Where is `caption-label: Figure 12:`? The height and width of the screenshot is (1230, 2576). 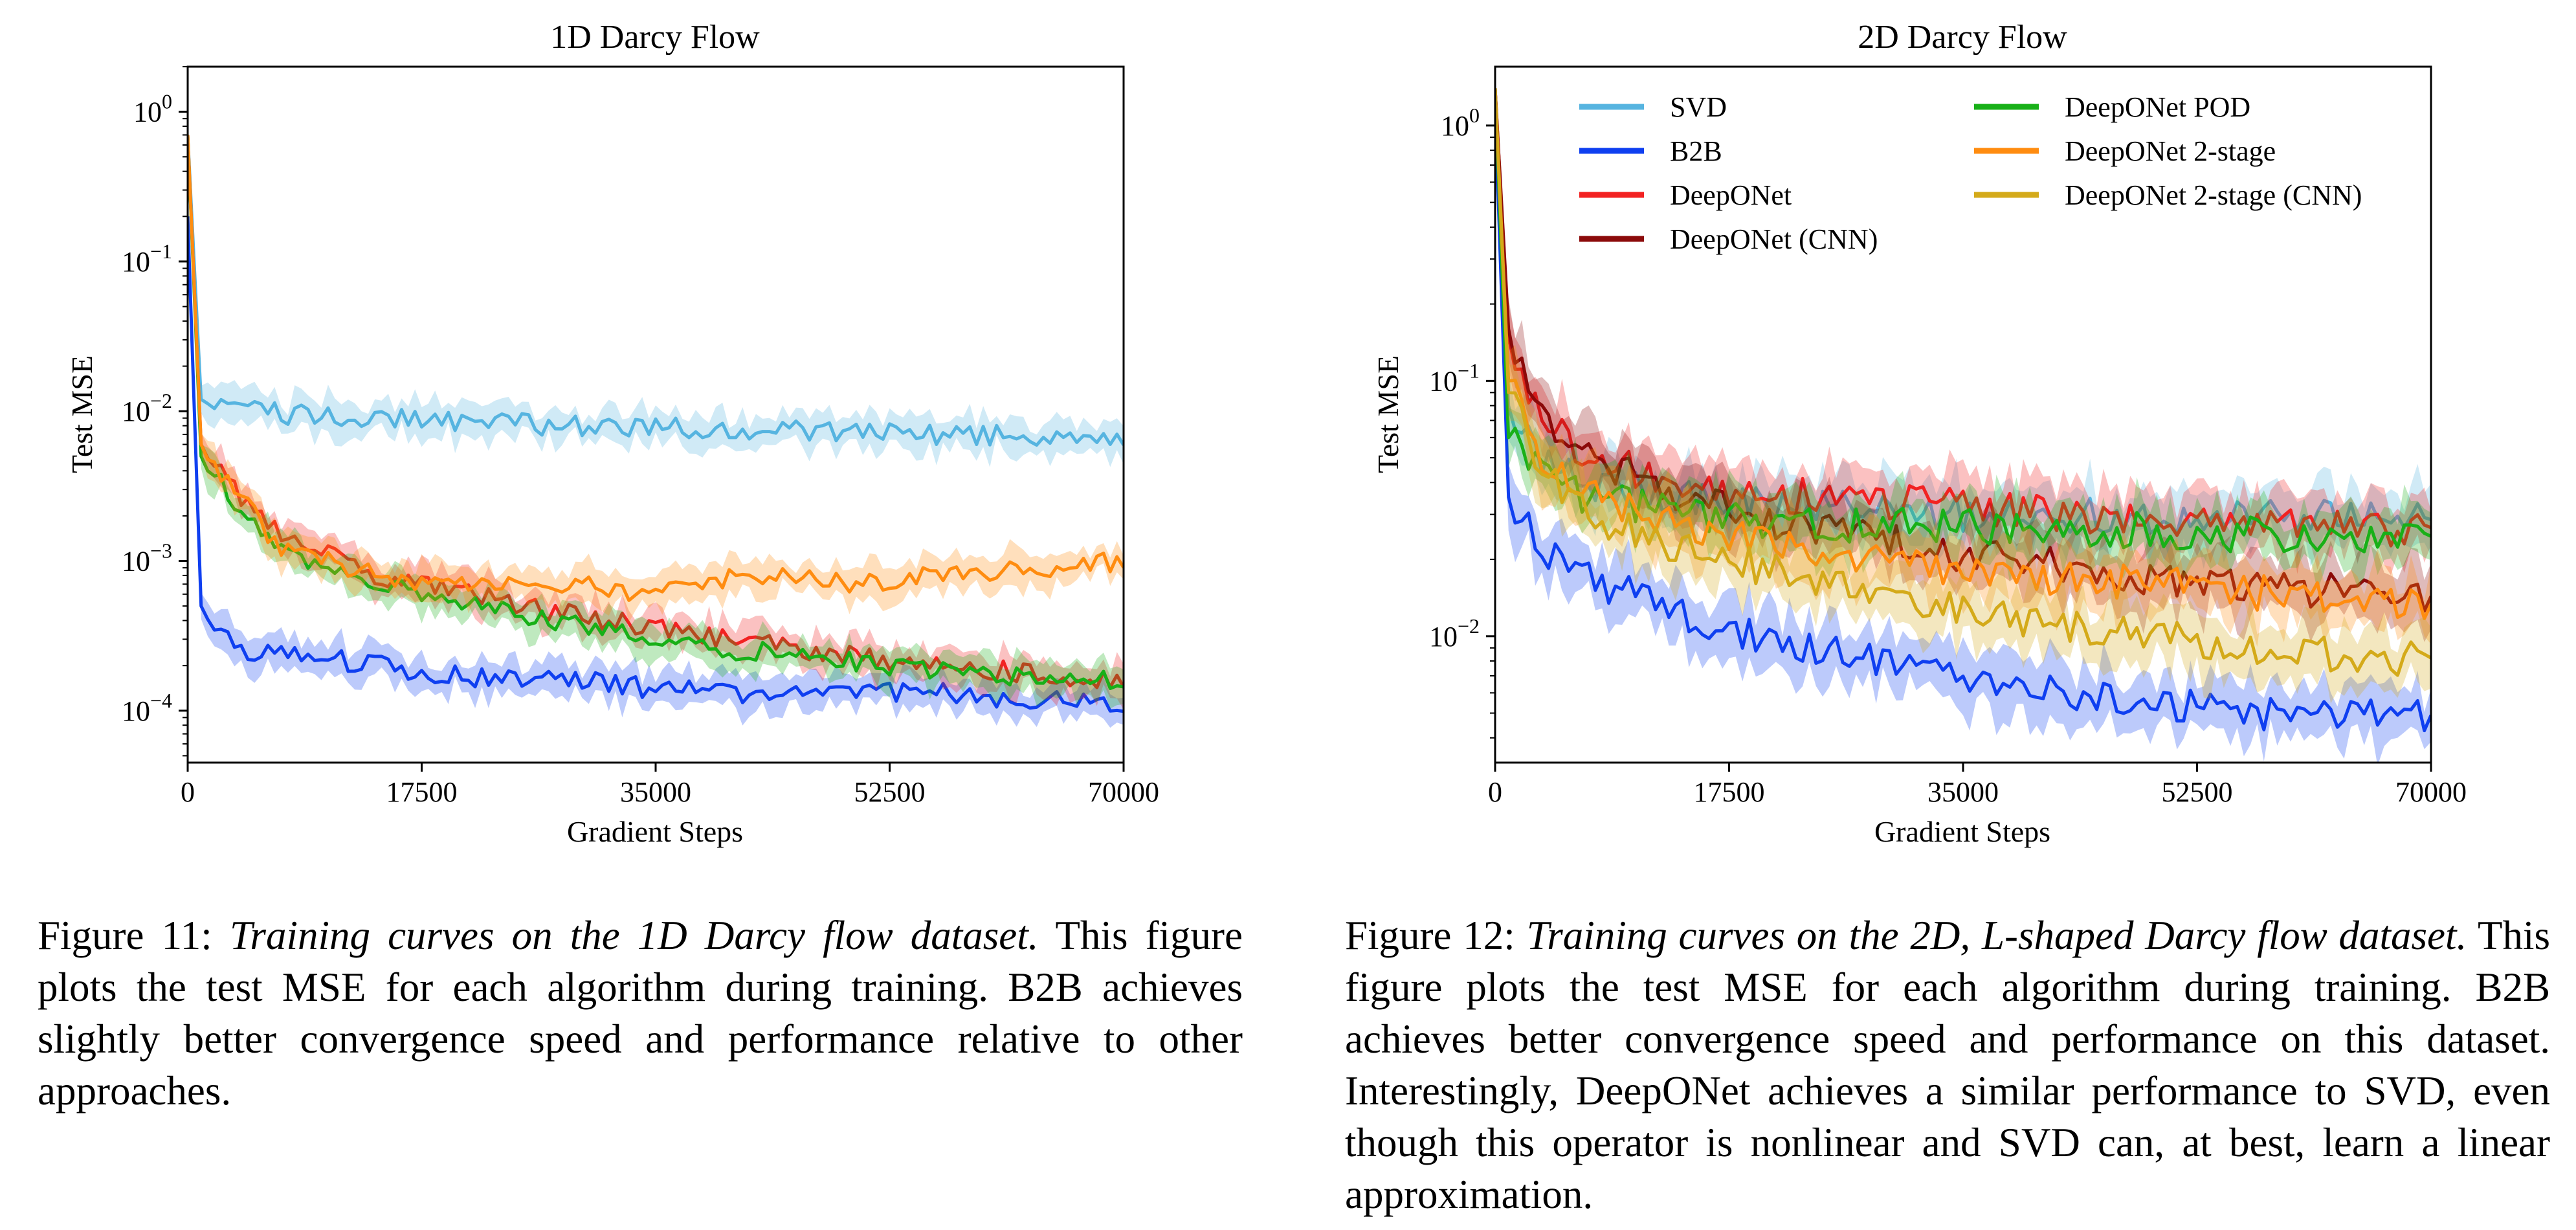
caption-label: Figure 12: is located at coordinates (1430, 935).